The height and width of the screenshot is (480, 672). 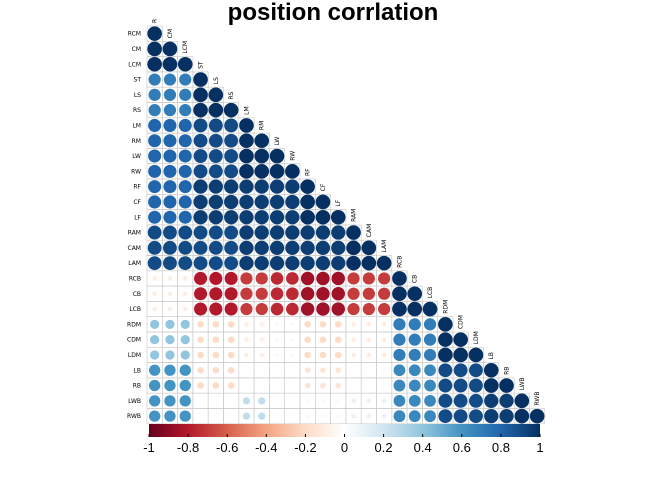 I want to click on corr-circle-LWB-RF, so click(x=308, y=401).